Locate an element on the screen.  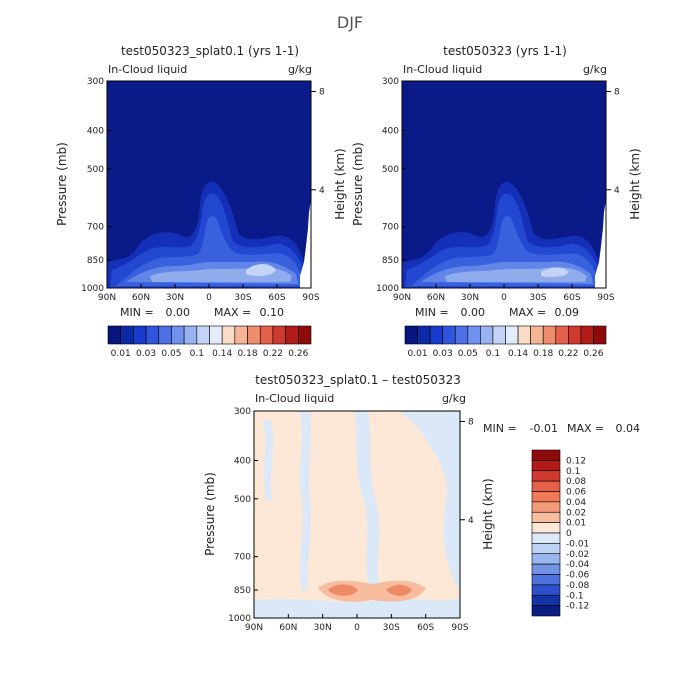
y-axis-label: Pressure (mb) is located at coordinates (210, 514).